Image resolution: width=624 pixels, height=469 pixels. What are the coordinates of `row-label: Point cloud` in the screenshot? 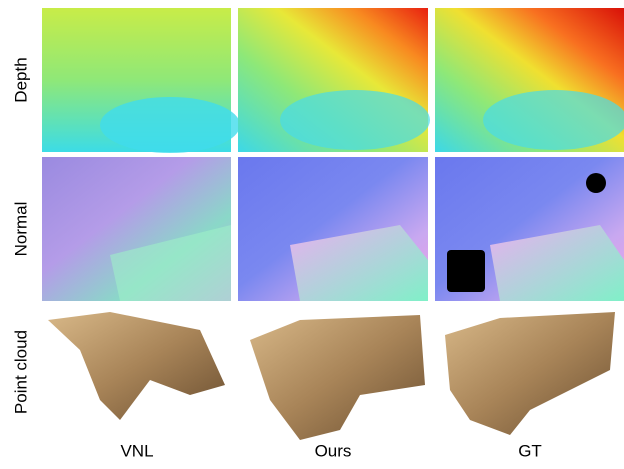 It's located at (20, 372).